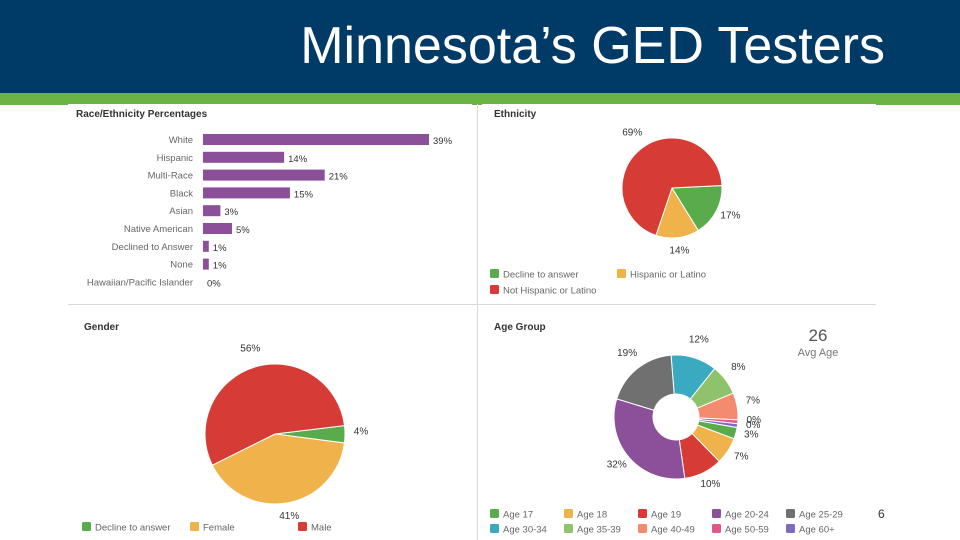 The width and height of the screenshot is (960, 540). I want to click on legend-label-age-20-24: Age 20-24, so click(747, 515).